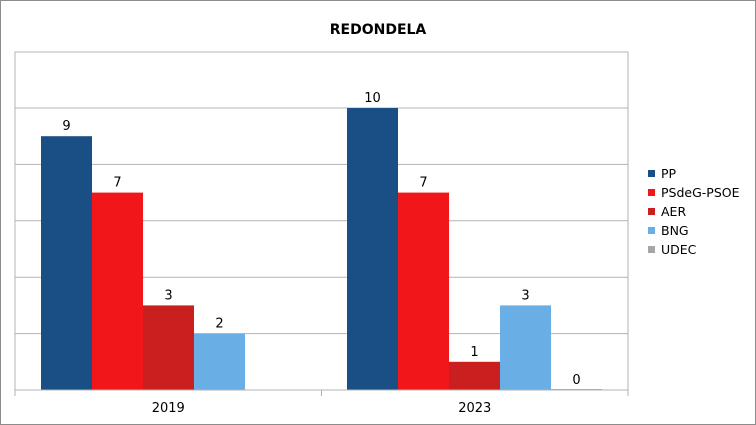 The height and width of the screenshot is (425, 756). Describe the element at coordinates (576, 380) in the screenshot. I see `data-label: 0` at that location.